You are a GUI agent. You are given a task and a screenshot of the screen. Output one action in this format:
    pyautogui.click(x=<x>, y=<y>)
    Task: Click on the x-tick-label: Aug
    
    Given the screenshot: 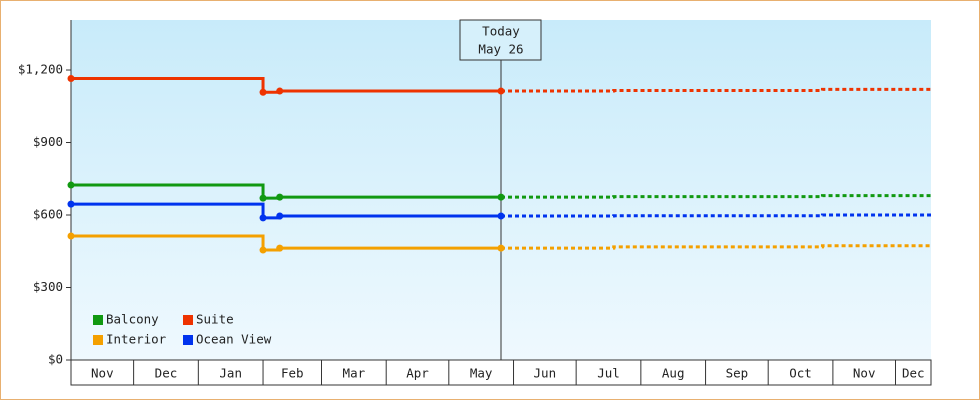 What is the action you would take?
    pyautogui.click(x=673, y=373)
    